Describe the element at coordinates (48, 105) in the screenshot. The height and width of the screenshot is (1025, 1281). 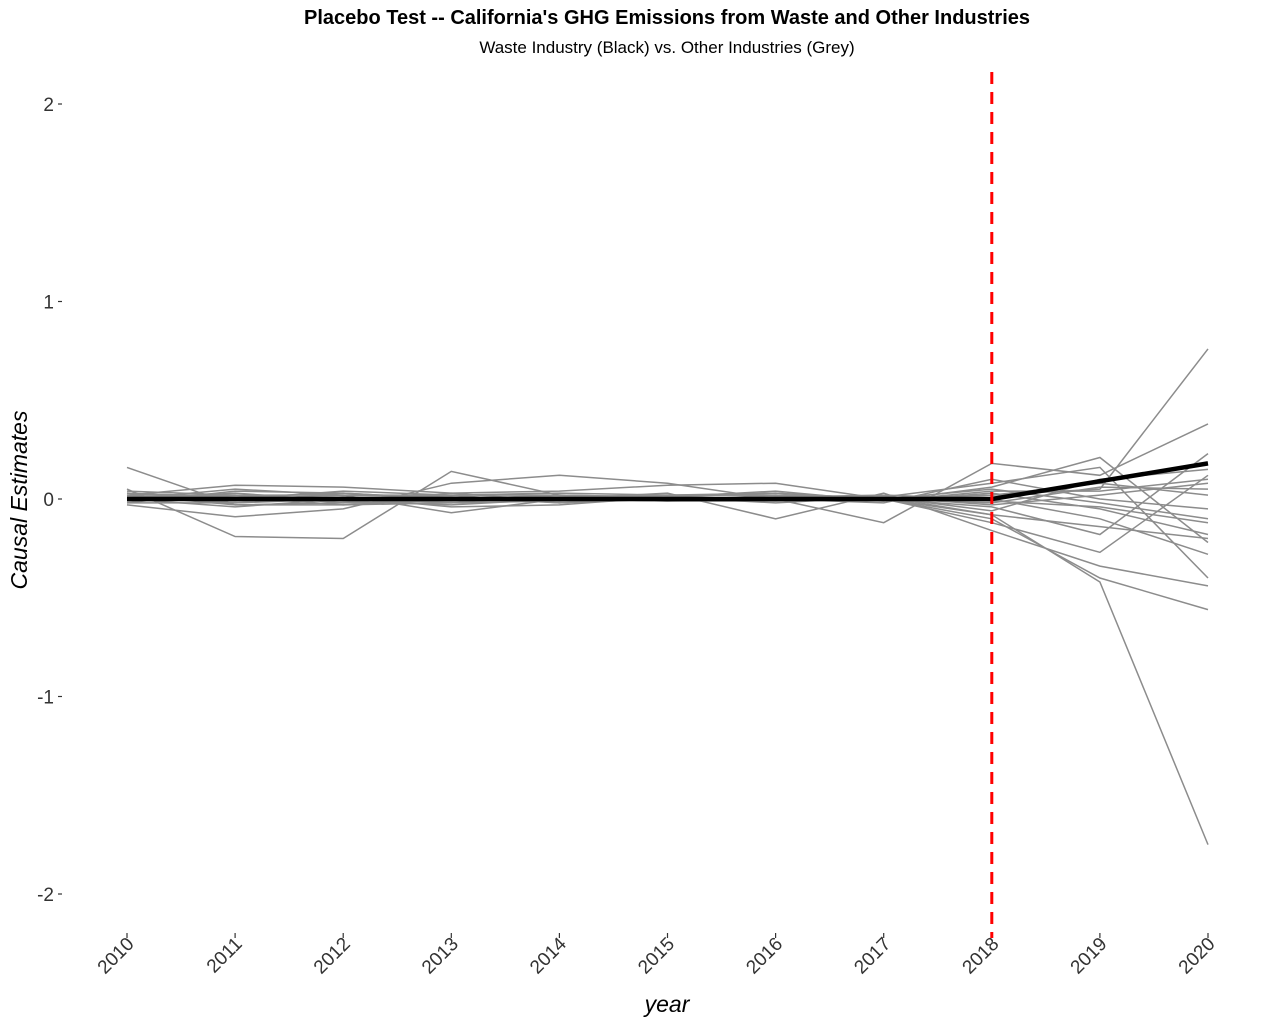
I see `y-tick-label: 2` at that location.